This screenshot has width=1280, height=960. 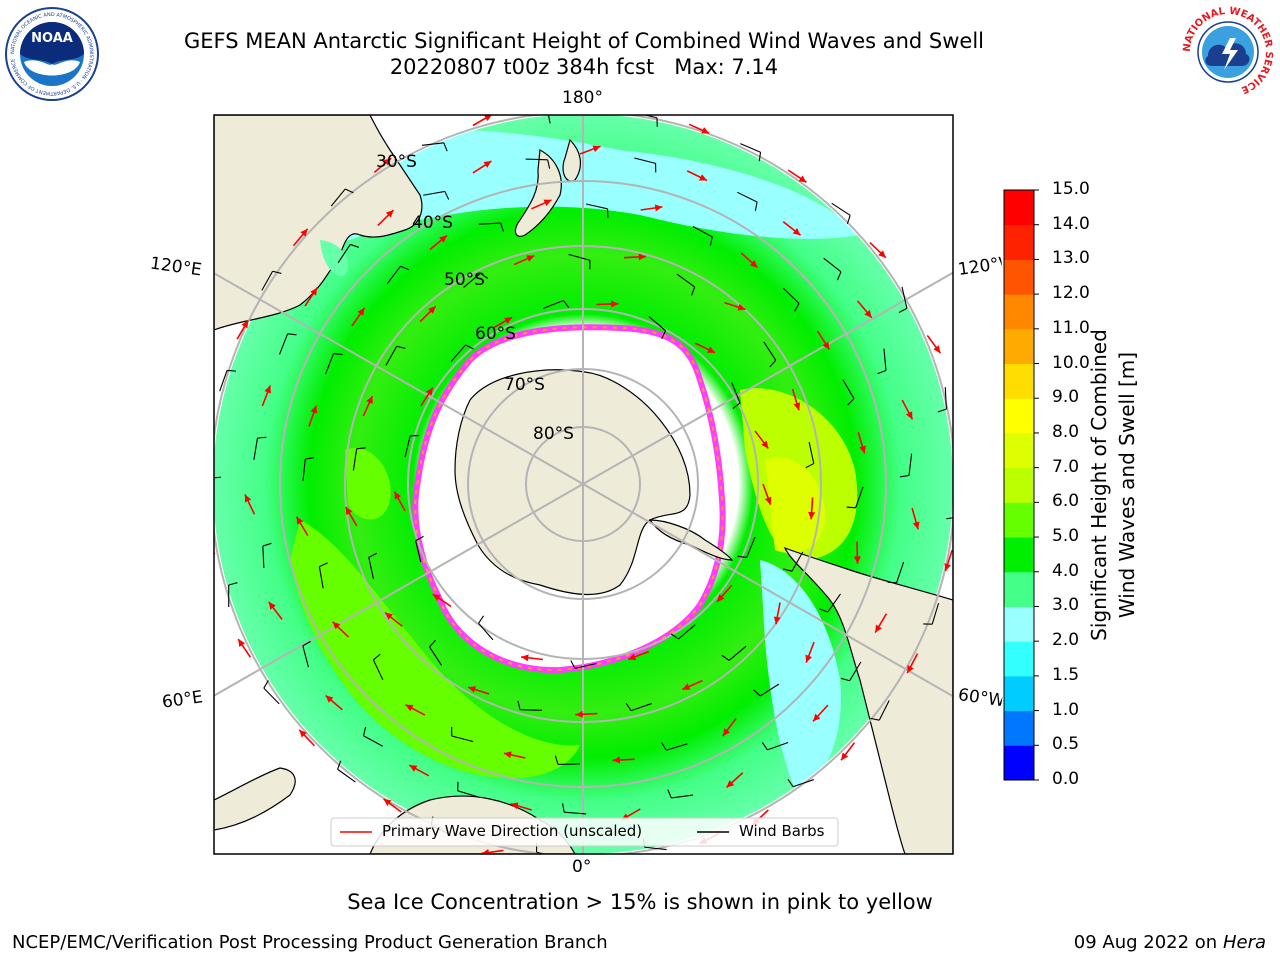 What do you see at coordinates (1066, 709) in the screenshot?
I see `colorbar-tick-label: 1.0` at bounding box center [1066, 709].